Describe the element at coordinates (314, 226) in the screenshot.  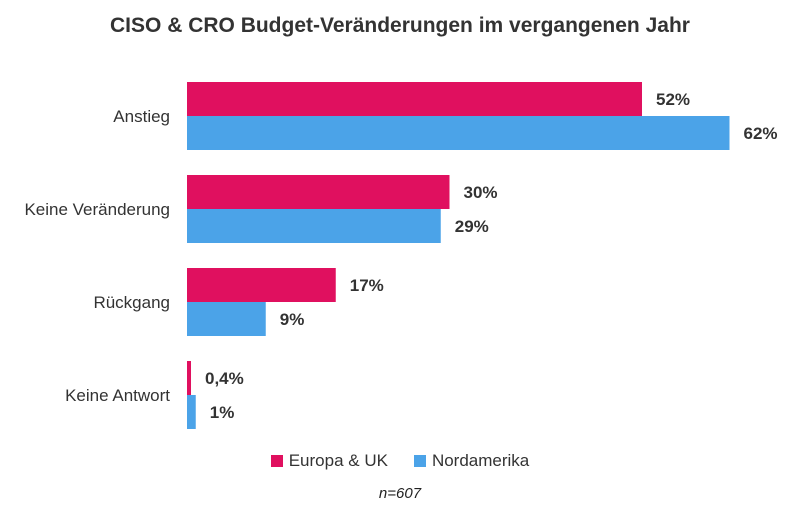
I see `bar-nordamerika-keine-veränderung` at that location.